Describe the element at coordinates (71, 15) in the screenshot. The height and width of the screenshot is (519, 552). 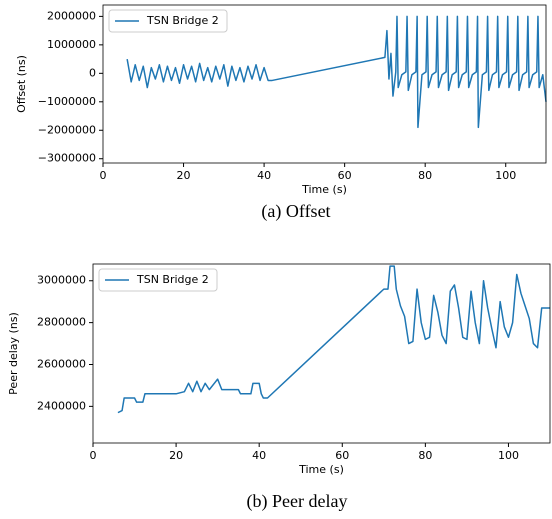
I see `y-tick-label: 2000000` at that location.